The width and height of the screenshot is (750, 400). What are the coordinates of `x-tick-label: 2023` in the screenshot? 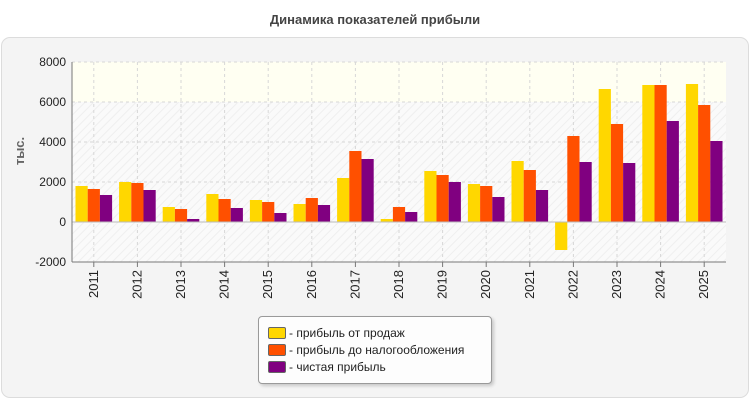 It's located at (616, 284).